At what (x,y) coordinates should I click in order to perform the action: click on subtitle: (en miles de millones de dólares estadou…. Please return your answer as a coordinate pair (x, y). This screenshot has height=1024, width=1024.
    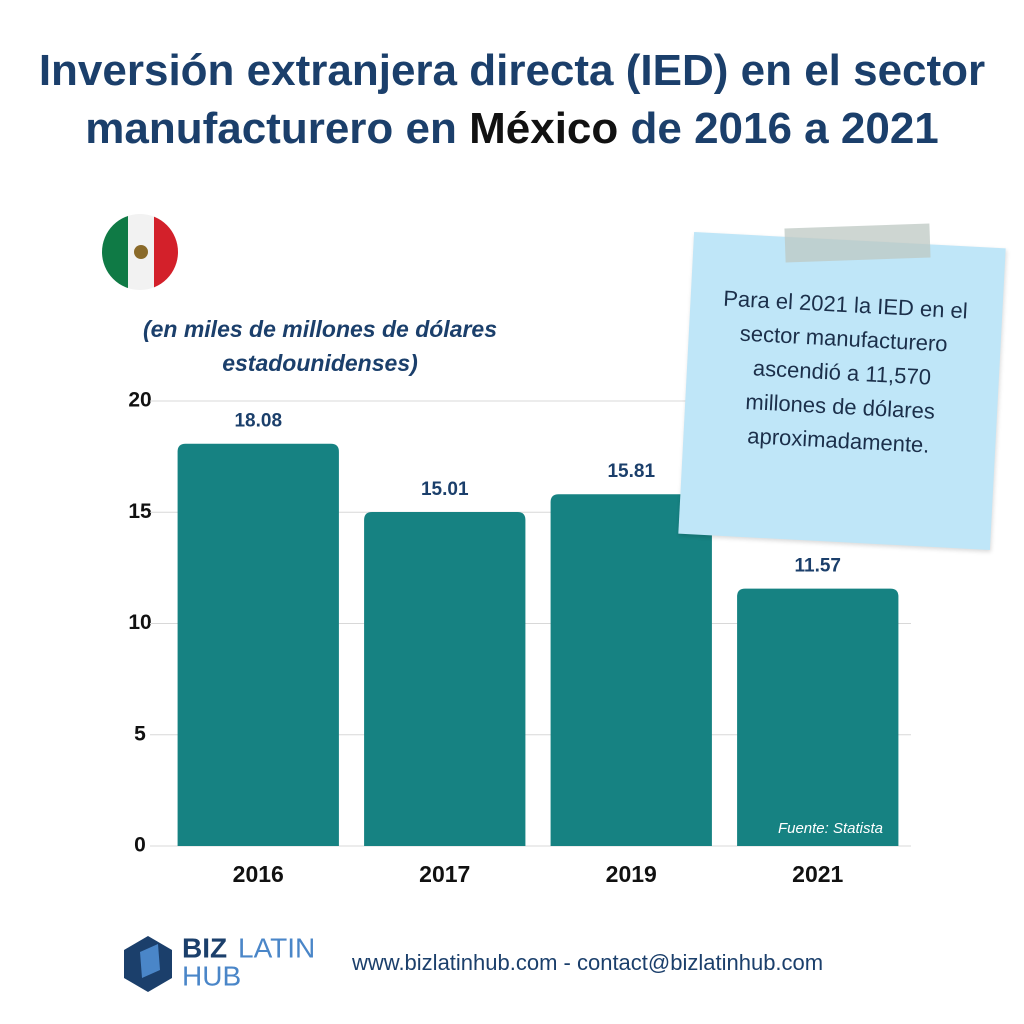
    Looking at the image, I should click on (320, 346).